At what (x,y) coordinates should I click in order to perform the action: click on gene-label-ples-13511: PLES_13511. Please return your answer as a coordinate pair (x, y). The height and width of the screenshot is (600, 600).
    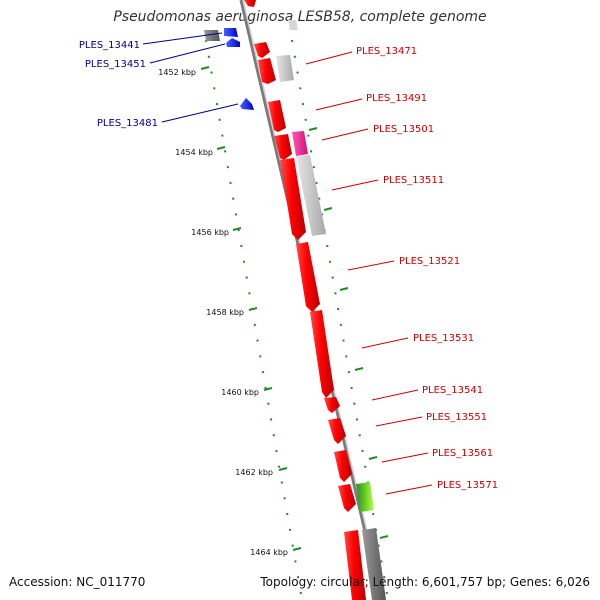
    Looking at the image, I should click on (413, 180).